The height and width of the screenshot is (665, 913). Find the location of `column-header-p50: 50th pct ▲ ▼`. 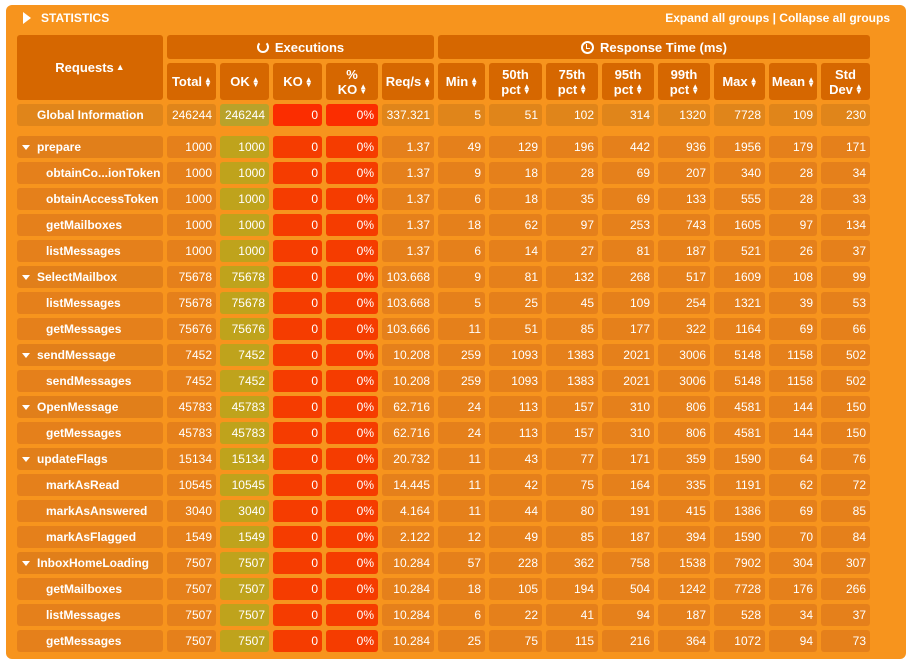

column-header-p50: 50th pct ▲ ▼ is located at coordinates (515, 81).